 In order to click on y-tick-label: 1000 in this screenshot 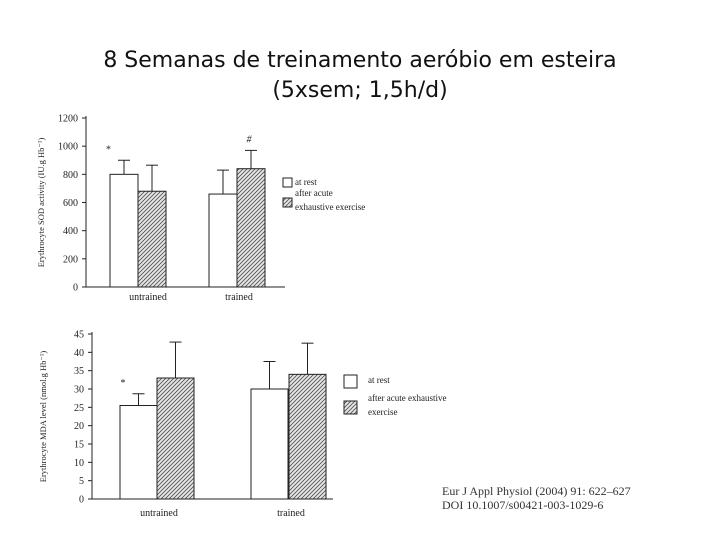, I will do `click(68, 147)`.